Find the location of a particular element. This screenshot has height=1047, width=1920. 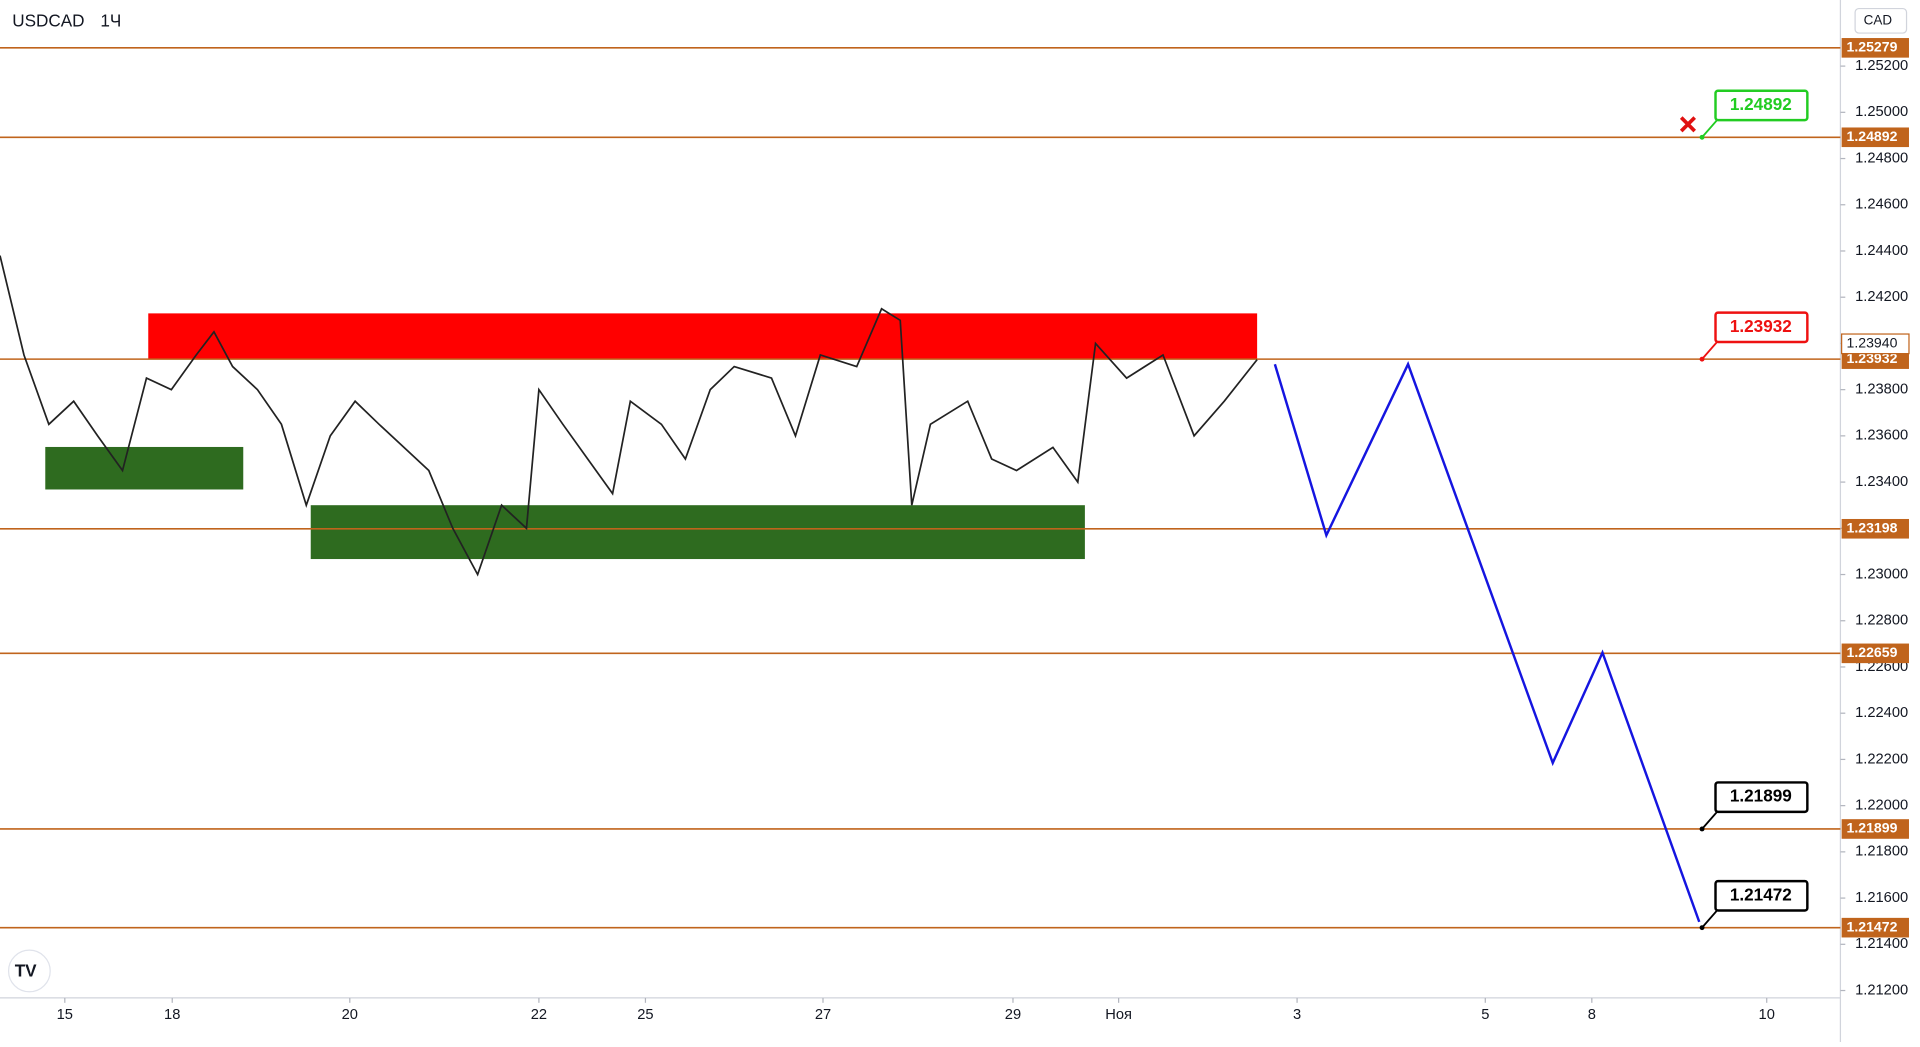

x-tick-label: 22 is located at coordinates (539, 1015).